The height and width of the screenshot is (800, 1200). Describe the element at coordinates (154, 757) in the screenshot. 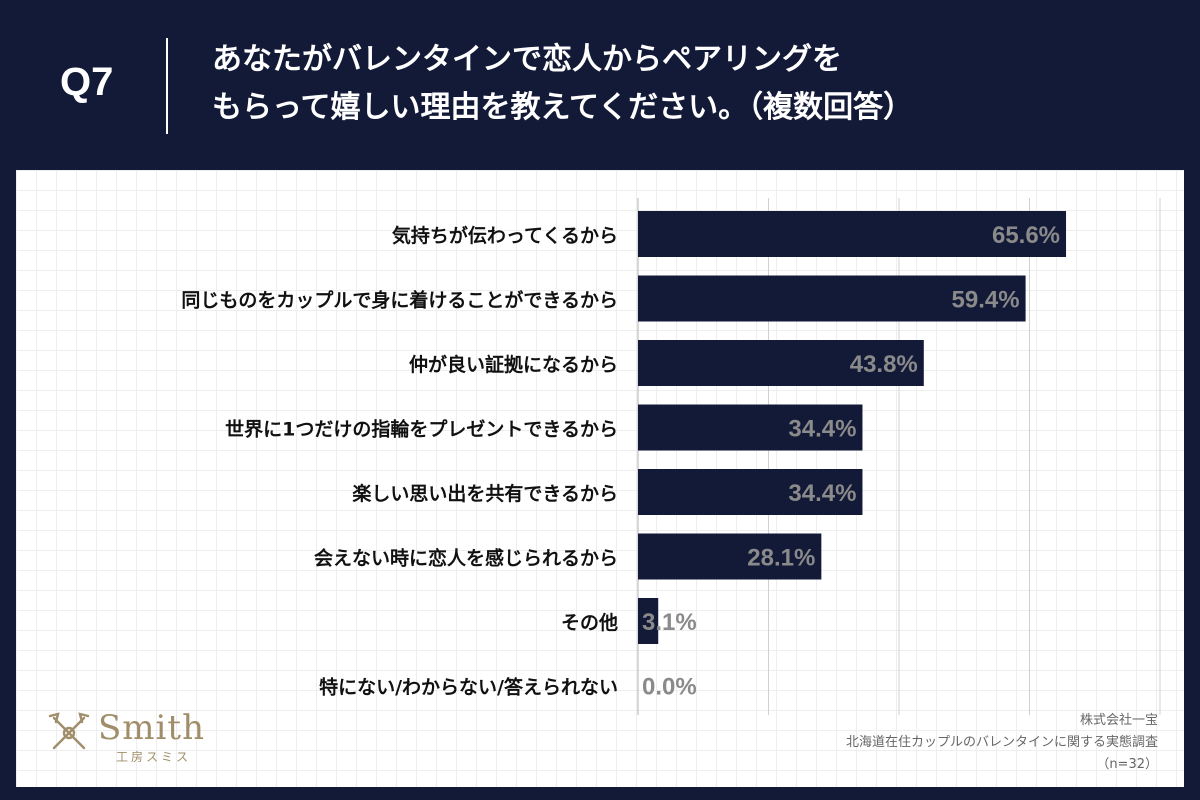

I see `logo-subtitle: 工房スミス` at that location.